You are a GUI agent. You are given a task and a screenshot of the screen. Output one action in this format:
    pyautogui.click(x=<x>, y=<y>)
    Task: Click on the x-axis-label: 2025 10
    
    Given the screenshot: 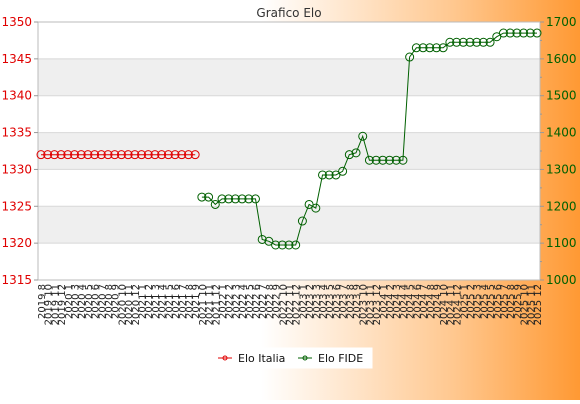 What is the action you would take?
    pyautogui.click(x=525, y=304)
    